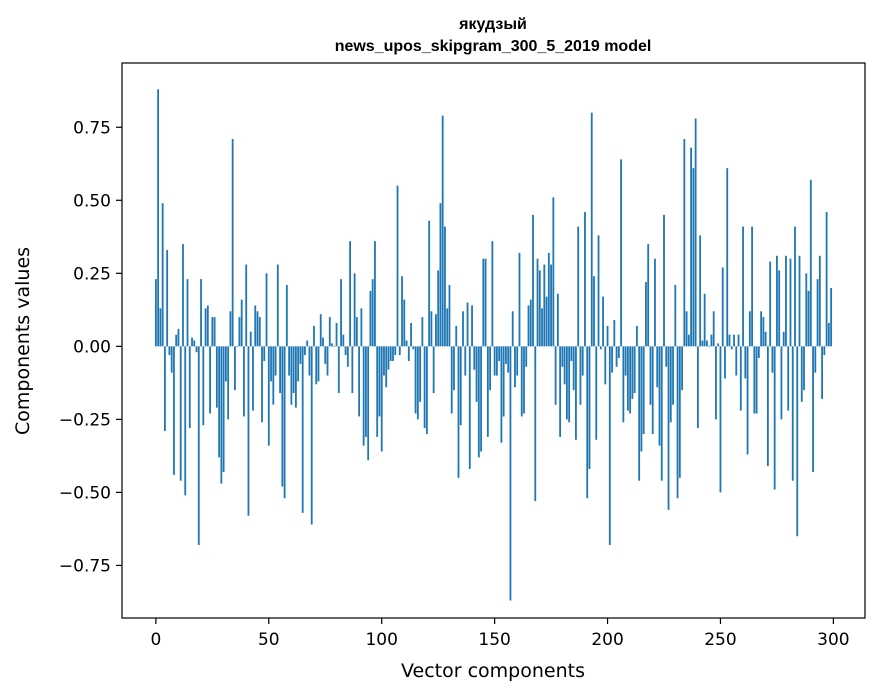 This screenshot has width=880, height=696. What do you see at coordinates (85, 420) in the screenshot?
I see `y-tick-label: −0.25` at bounding box center [85, 420].